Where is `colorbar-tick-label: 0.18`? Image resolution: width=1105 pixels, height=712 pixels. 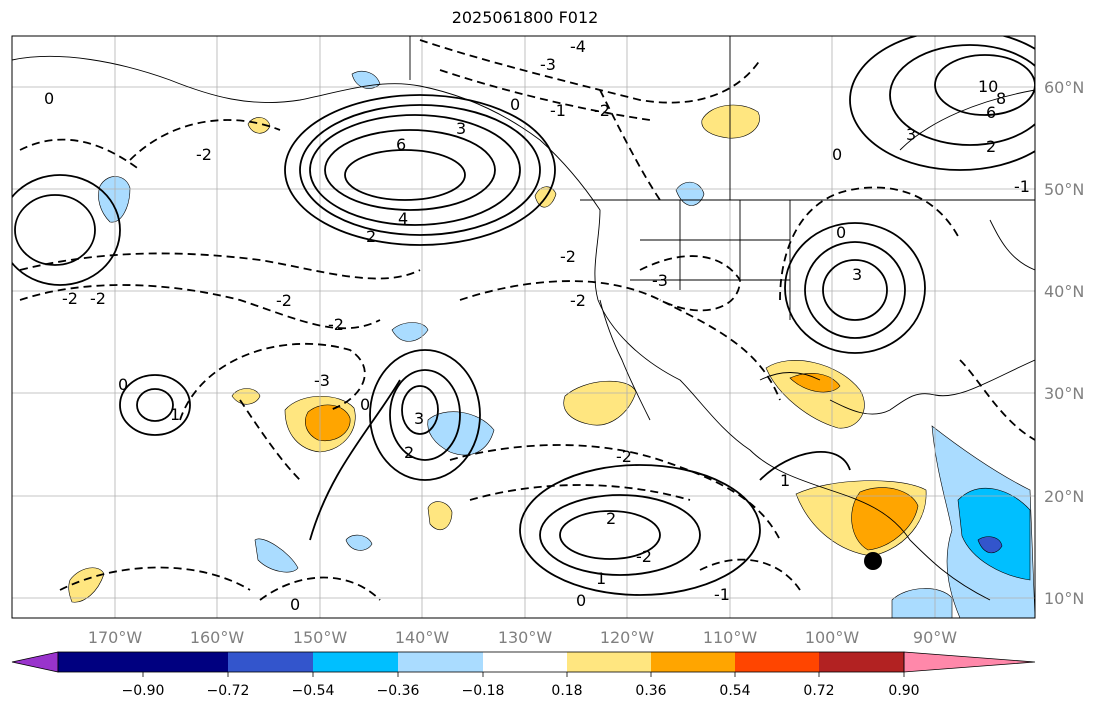 colorbar-tick-label: 0.18 is located at coordinates (566, 691).